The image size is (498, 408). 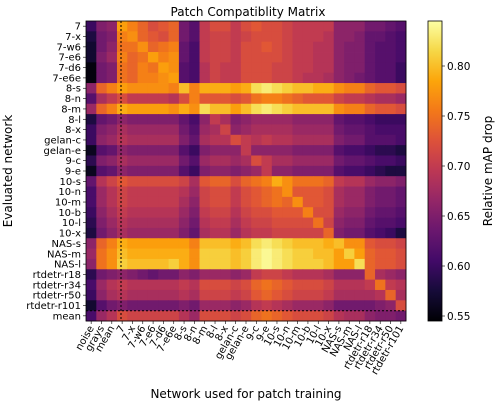 I want to click on y-tick-label: 7, so click(x=78, y=27).